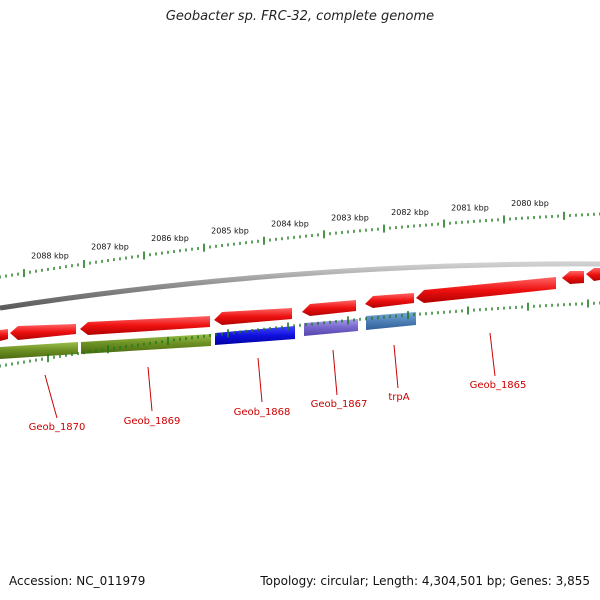 This screenshot has height=600, width=600. What do you see at coordinates (396, 366) in the screenshot?
I see `leader-trpa` at bounding box center [396, 366].